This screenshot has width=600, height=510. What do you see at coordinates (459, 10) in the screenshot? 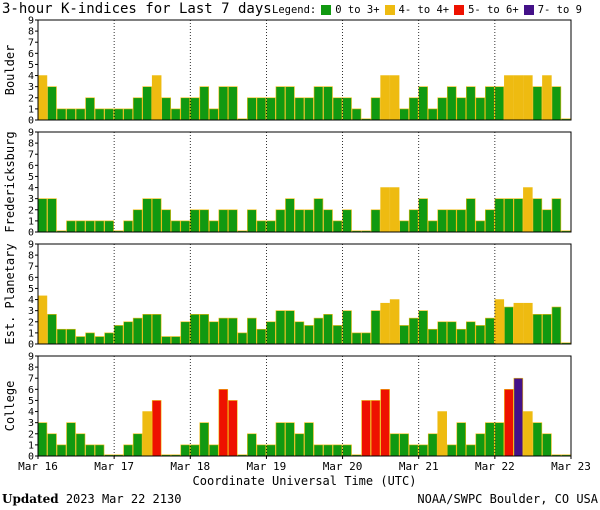
I see `legend-swatch-red` at bounding box center [459, 10].